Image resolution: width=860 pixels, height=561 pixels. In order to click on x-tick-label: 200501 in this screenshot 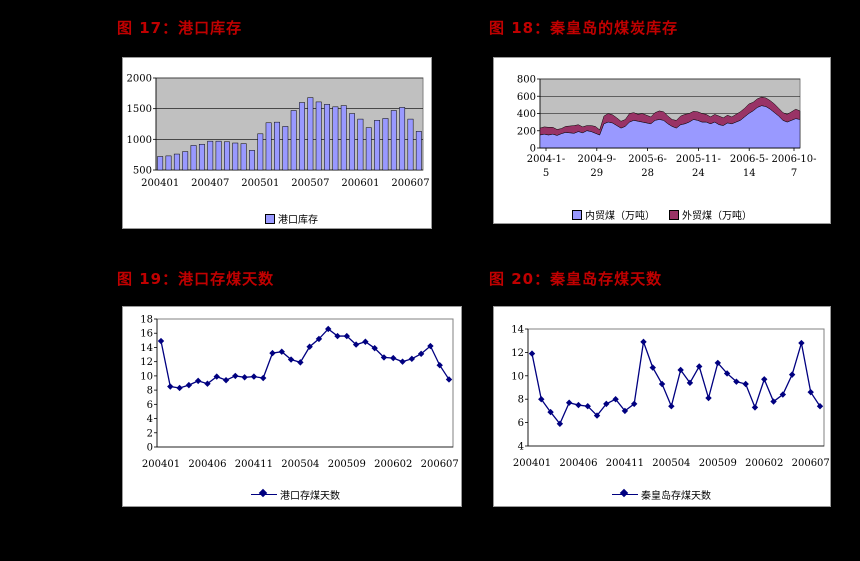, I will do `click(260, 183)`.